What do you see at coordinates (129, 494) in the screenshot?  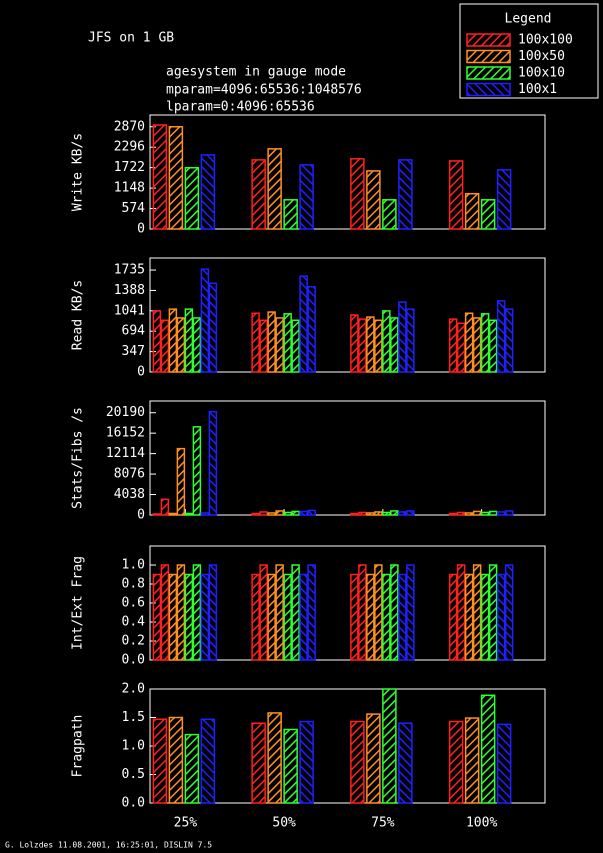 I see `y-tick-label: 4038` at bounding box center [129, 494].